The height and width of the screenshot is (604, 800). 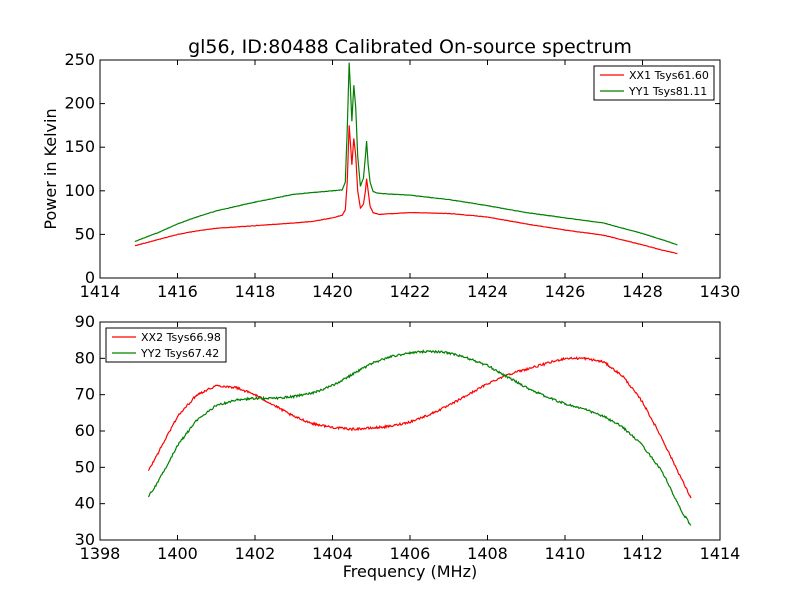 What do you see at coordinates (642, 291) in the screenshot?
I see `x-tick-label-top: 1428` at bounding box center [642, 291].